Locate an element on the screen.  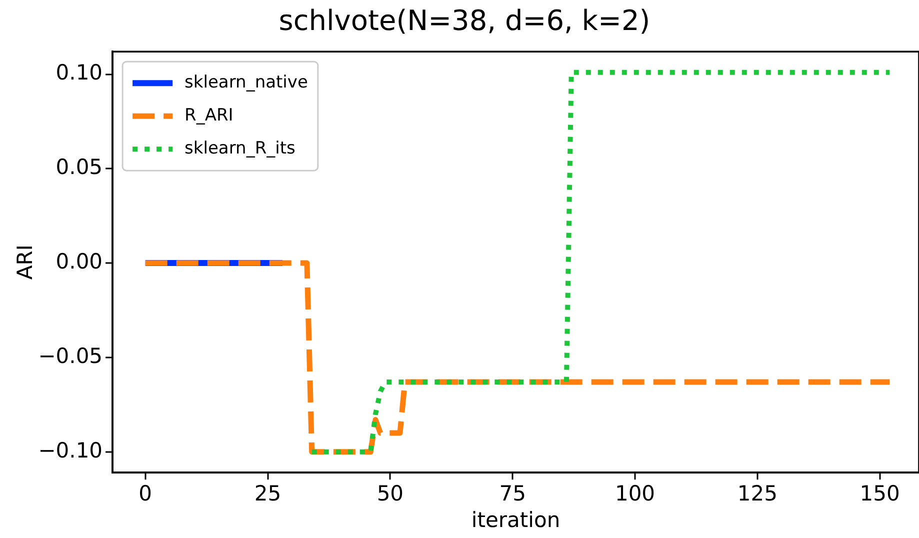
x-tick-label: 150 is located at coordinates (880, 494).